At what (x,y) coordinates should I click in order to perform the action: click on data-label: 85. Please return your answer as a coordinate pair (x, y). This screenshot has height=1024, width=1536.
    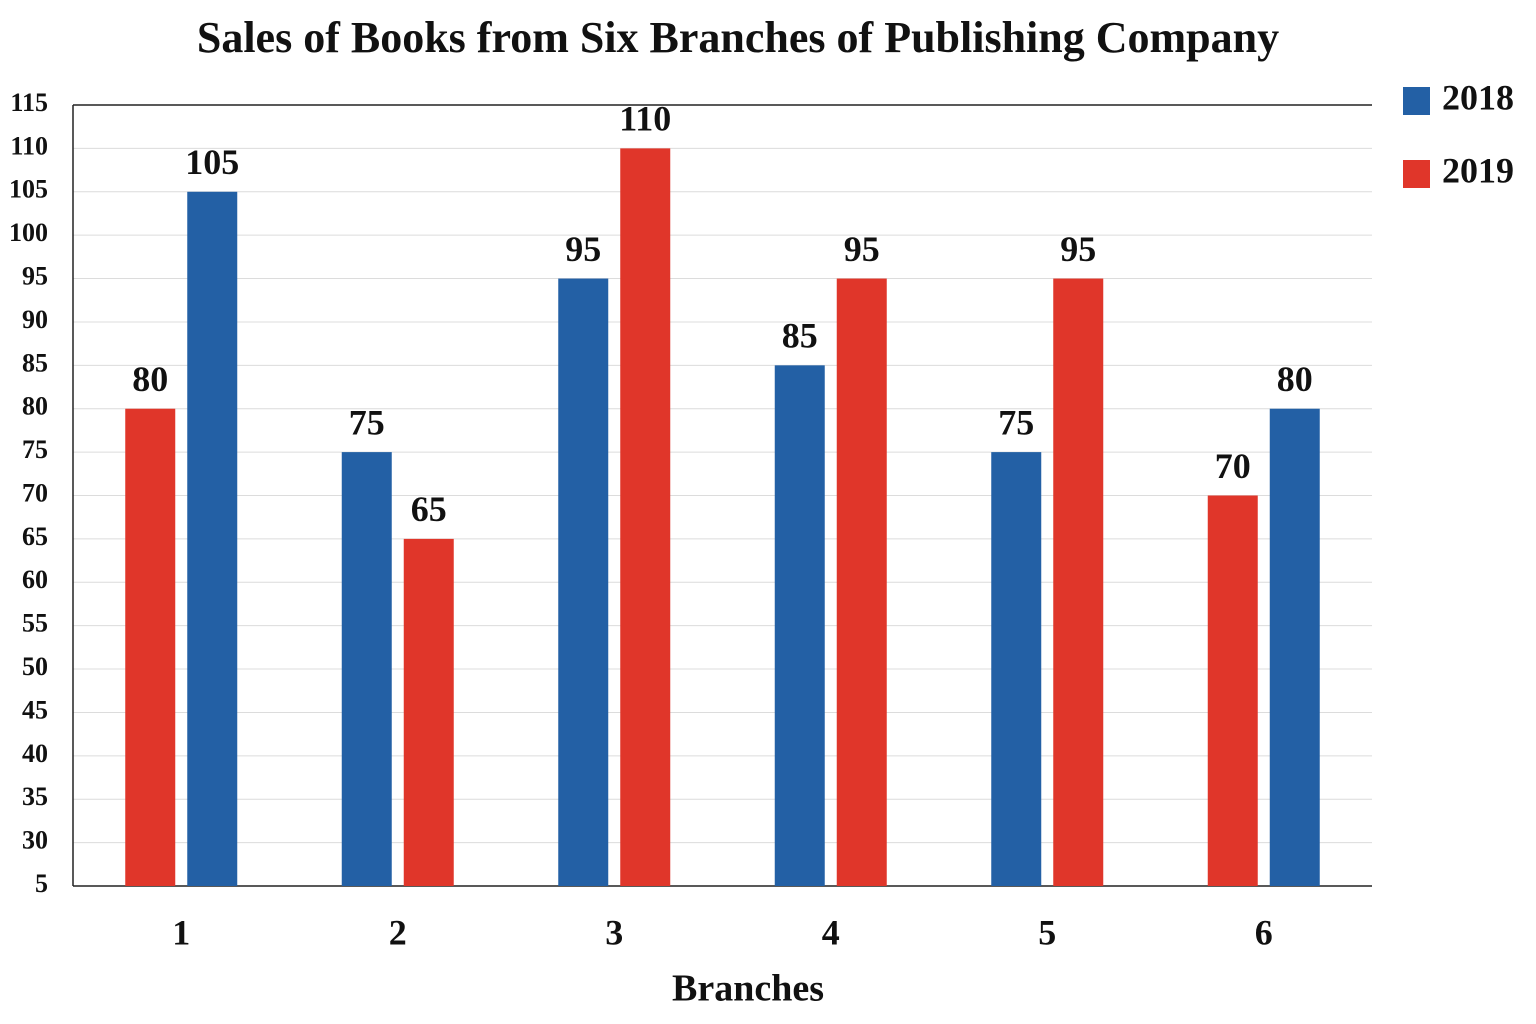
    Looking at the image, I should click on (800, 336).